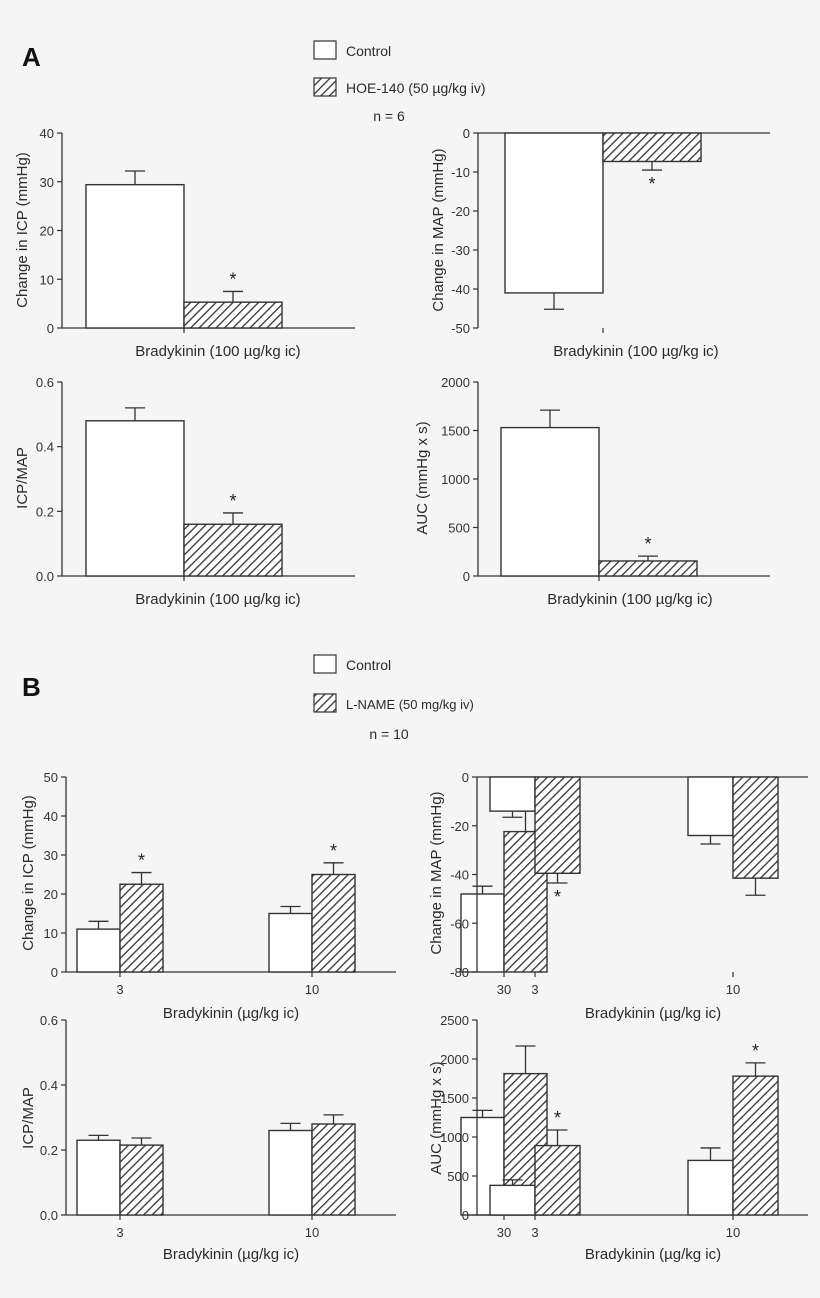 The image size is (820, 1298). I want to click on y-tick-label: -60, so click(459, 923).